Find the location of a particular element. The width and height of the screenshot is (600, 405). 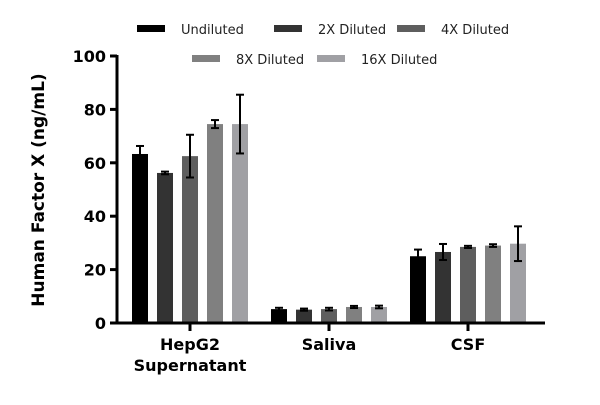

legend-label: 4X Diluted is located at coordinates (475, 30).